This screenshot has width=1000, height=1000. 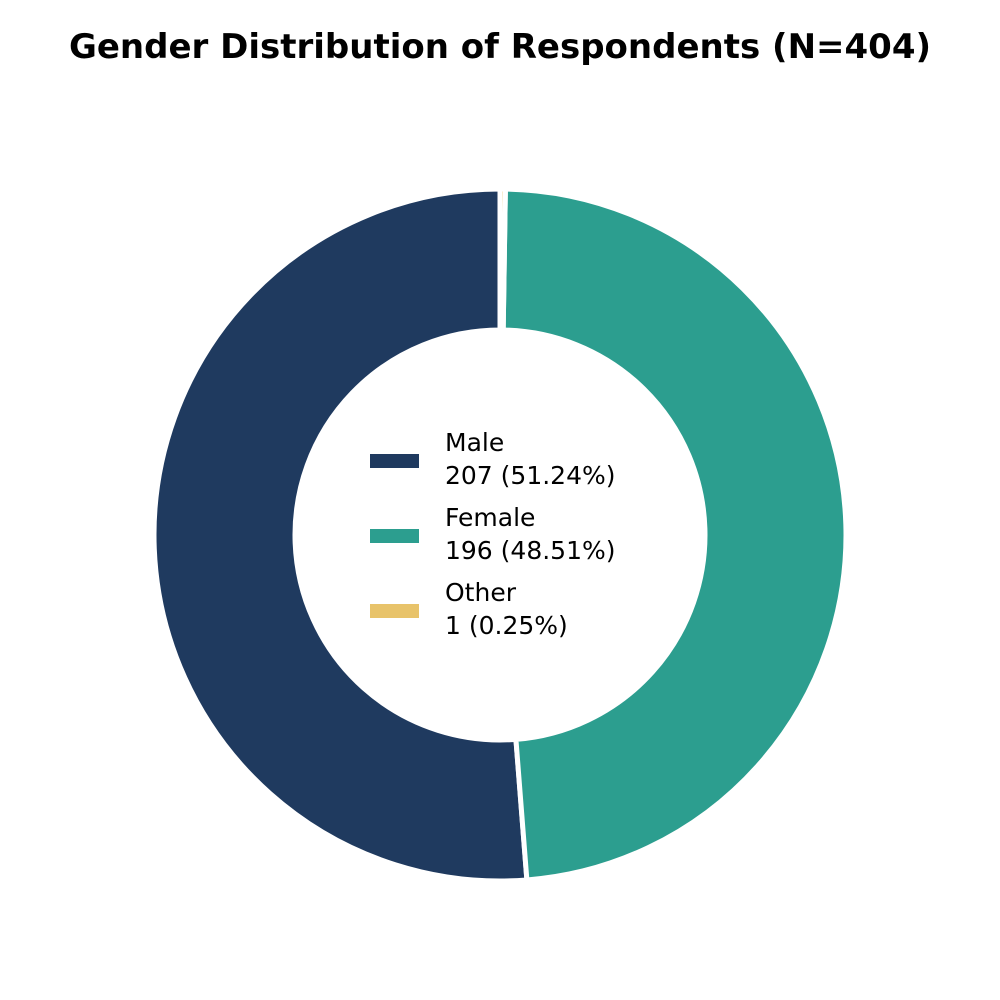 What do you see at coordinates (475, 442) in the screenshot?
I see `legend-label-male: Male` at bounding box center [475, 442].